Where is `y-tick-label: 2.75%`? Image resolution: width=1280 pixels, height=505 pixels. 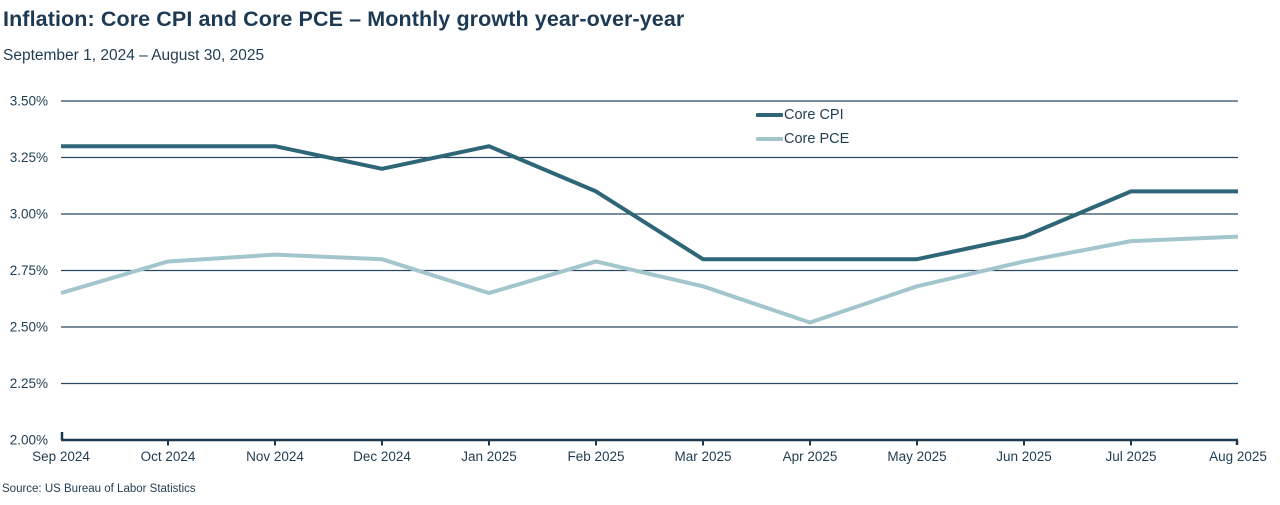
y-tick-label: 2.75% is located at coordinates (29, 270).